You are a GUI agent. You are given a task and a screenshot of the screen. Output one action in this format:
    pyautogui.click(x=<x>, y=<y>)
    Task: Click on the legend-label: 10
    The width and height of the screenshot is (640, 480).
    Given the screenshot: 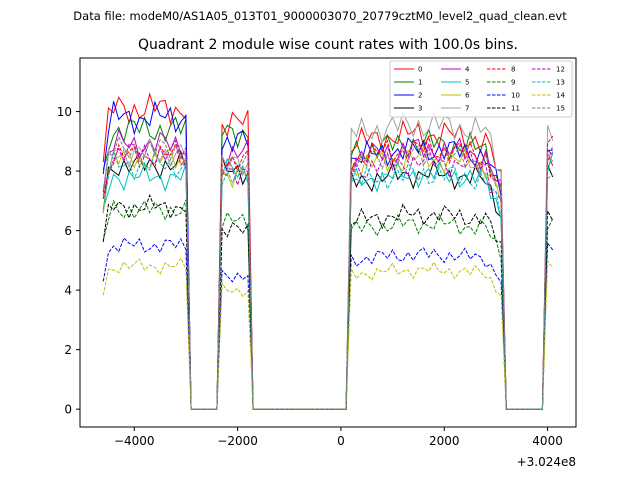 What is the action you would take?
    pyautogui.click(x=515, y=96)
    